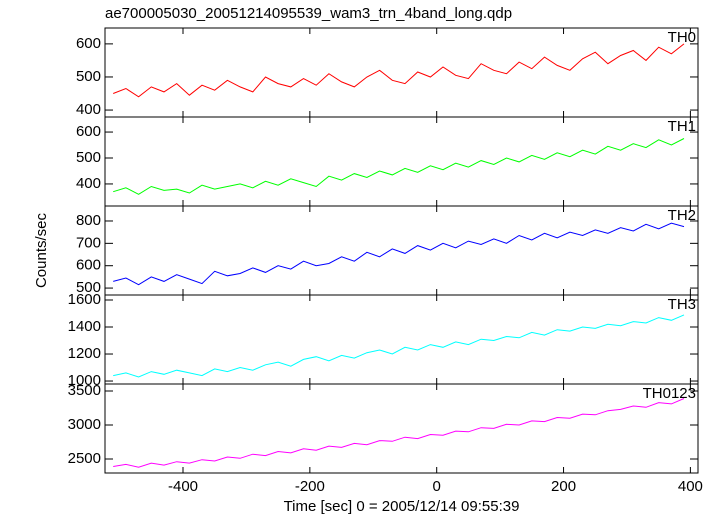 The width and height of the screenshot is (719, 516). What do you see at coordinates (682, 215) in the screenshot?
I see `legend-label: TH2` at bounding box center [682, 215].